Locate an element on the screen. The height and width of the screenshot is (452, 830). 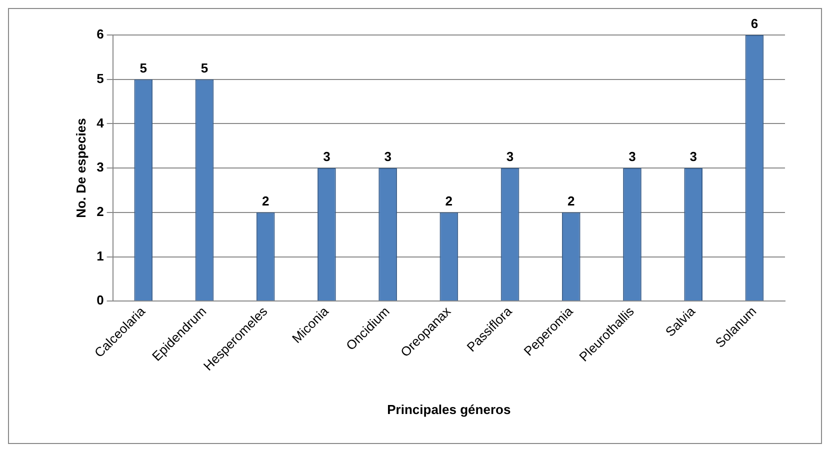
y-axis-title: No. De especies is located at coordinates (80, 168).